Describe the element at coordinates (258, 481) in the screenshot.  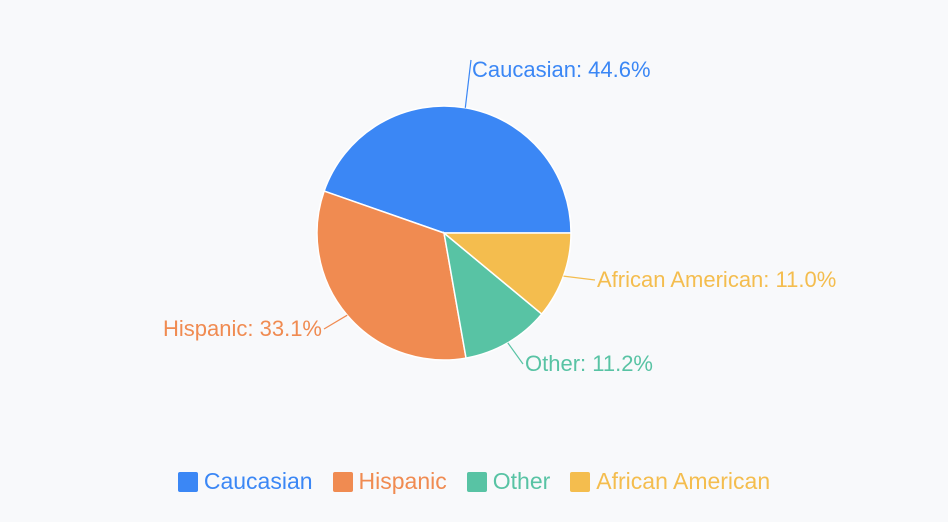
I see `legend-label: Caucasian` at that location.